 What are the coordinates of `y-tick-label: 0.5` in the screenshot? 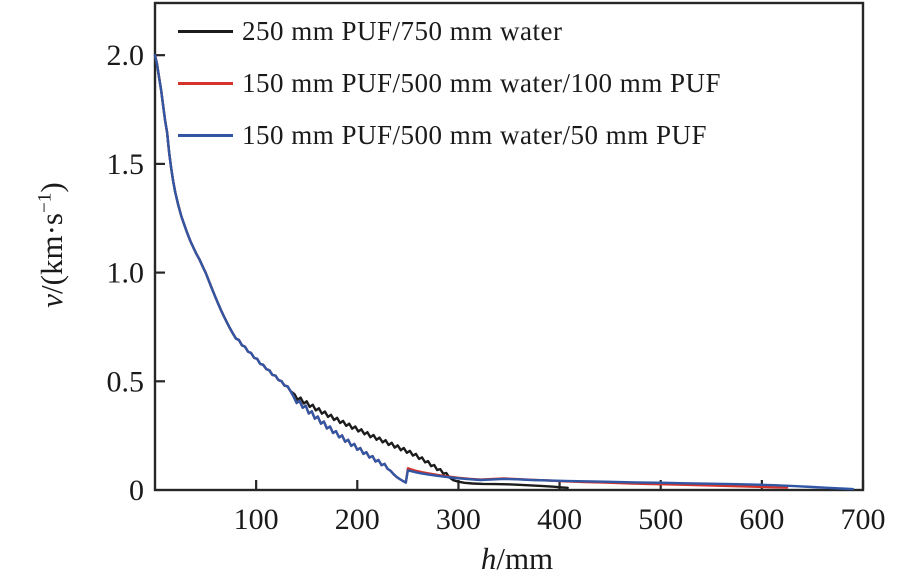 It's located at (126, 381).